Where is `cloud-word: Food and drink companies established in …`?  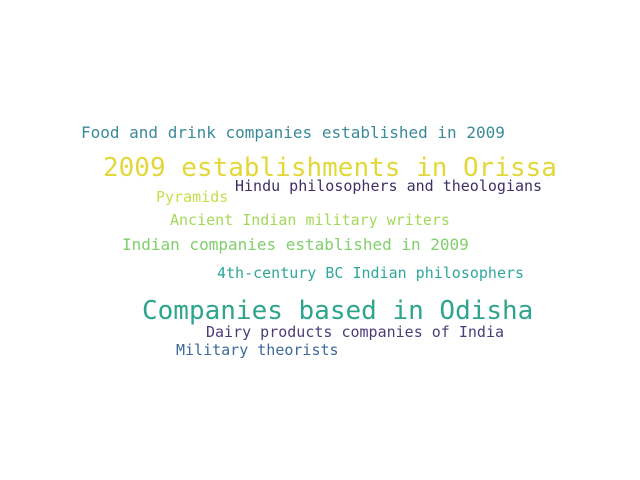
cloud-word: Food and drink companies established in … is located at coordinates (293, 132).